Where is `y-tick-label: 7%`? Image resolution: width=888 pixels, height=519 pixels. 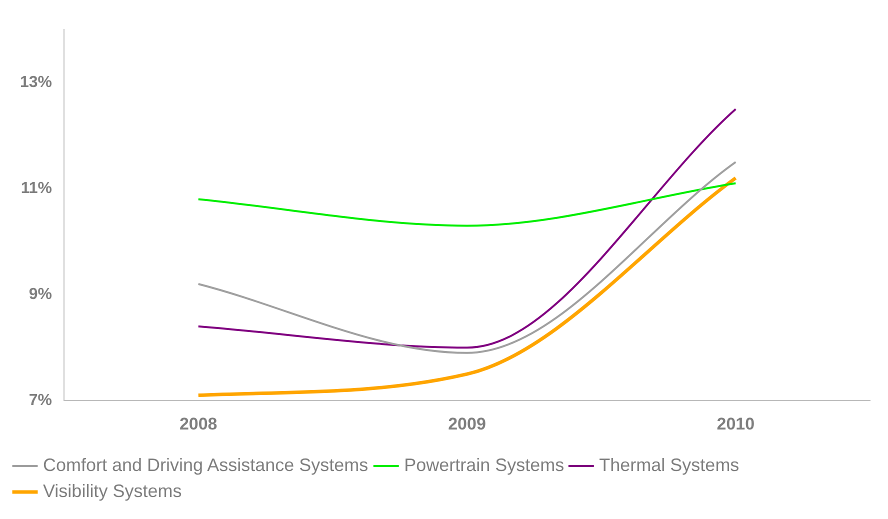
y-tick-label: 7% is located at coordinates (40, 401).